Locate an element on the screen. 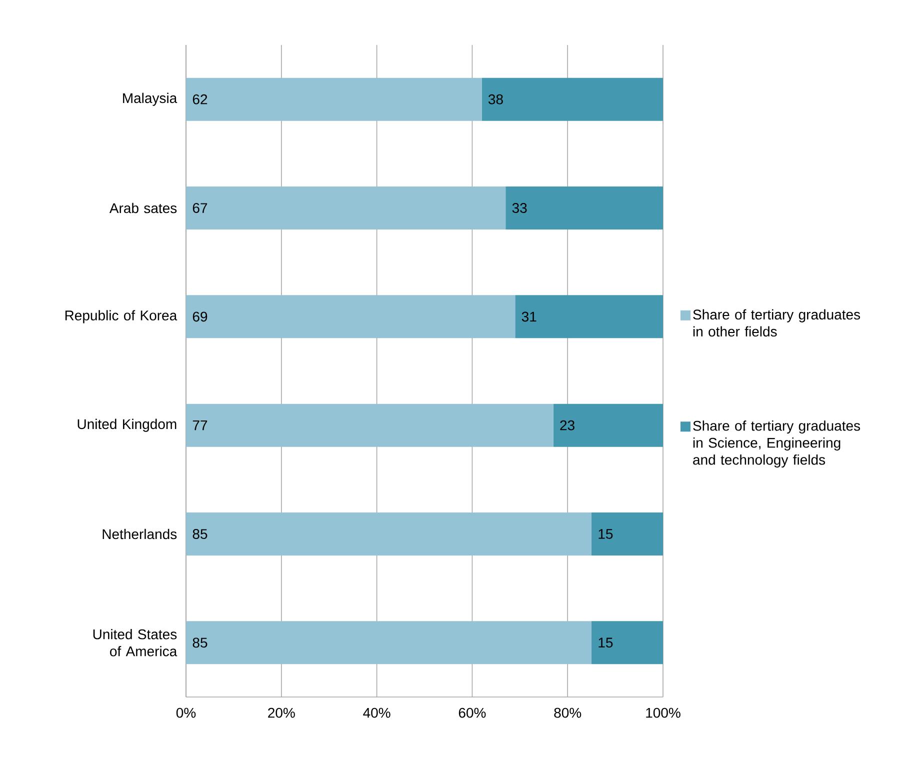 The height and width of the screenshot is (764, 901). data-label: 62 is located at coordinates (200, 99).